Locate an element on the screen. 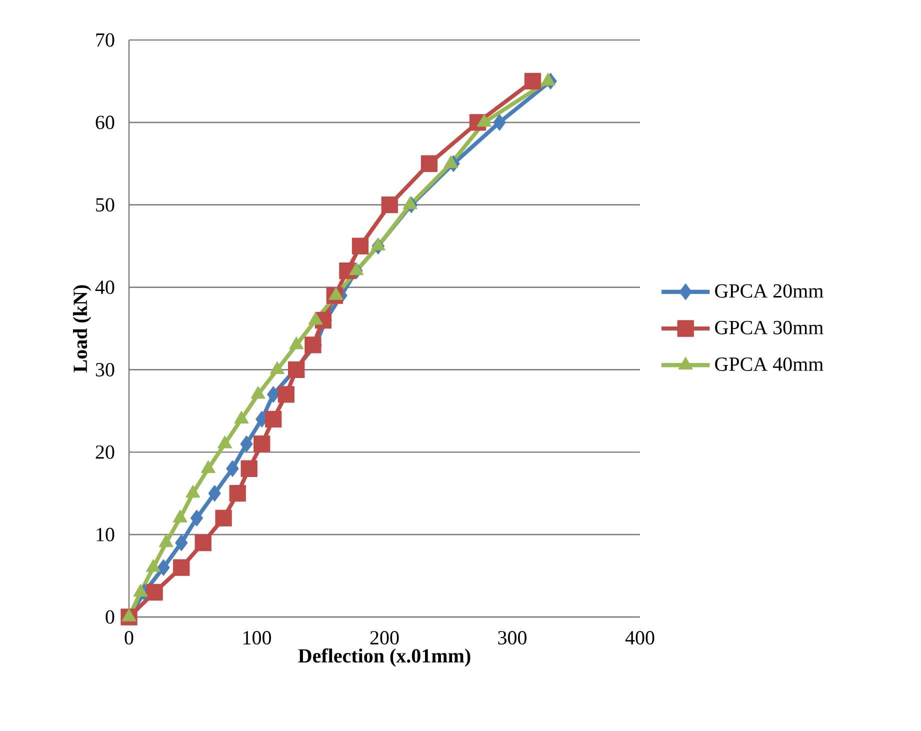 This screenshot has width=921, height=731. y-tick-label: 70 is located at coordinates (105, 40).